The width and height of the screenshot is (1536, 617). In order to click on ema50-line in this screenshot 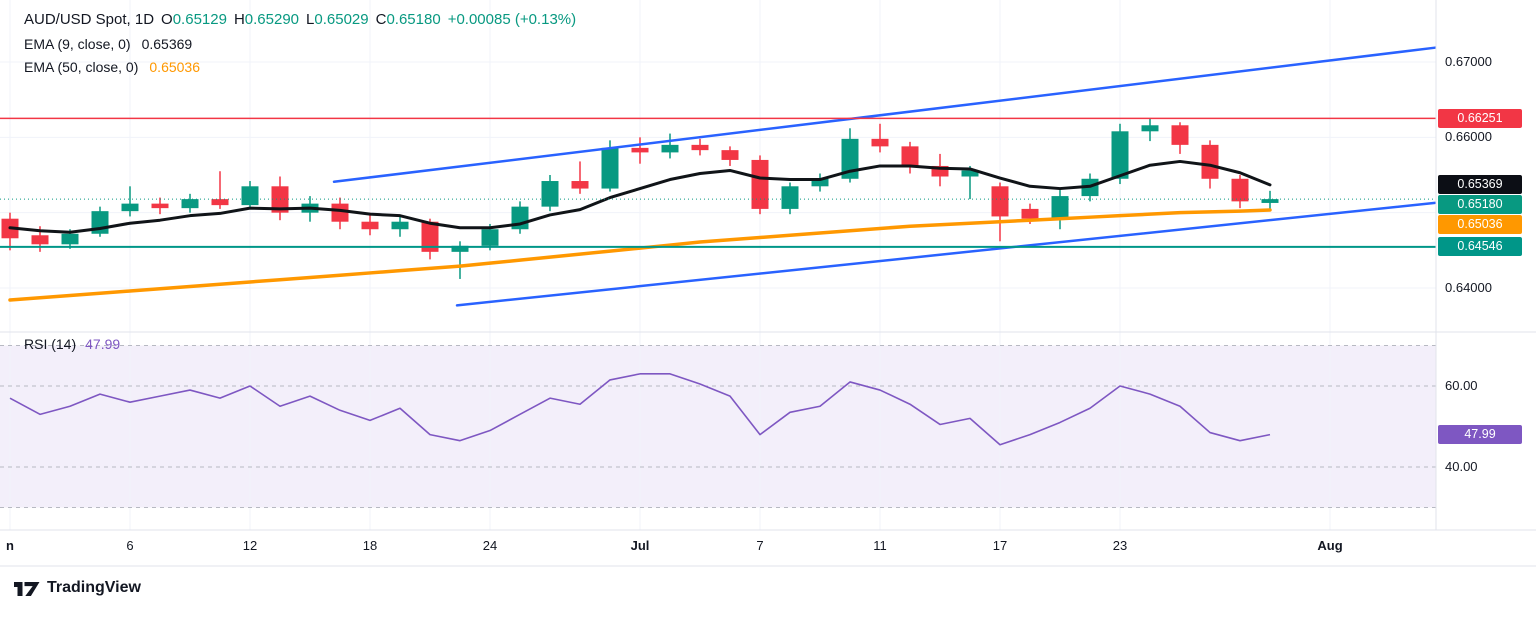, I will do `click(640, 255)`.